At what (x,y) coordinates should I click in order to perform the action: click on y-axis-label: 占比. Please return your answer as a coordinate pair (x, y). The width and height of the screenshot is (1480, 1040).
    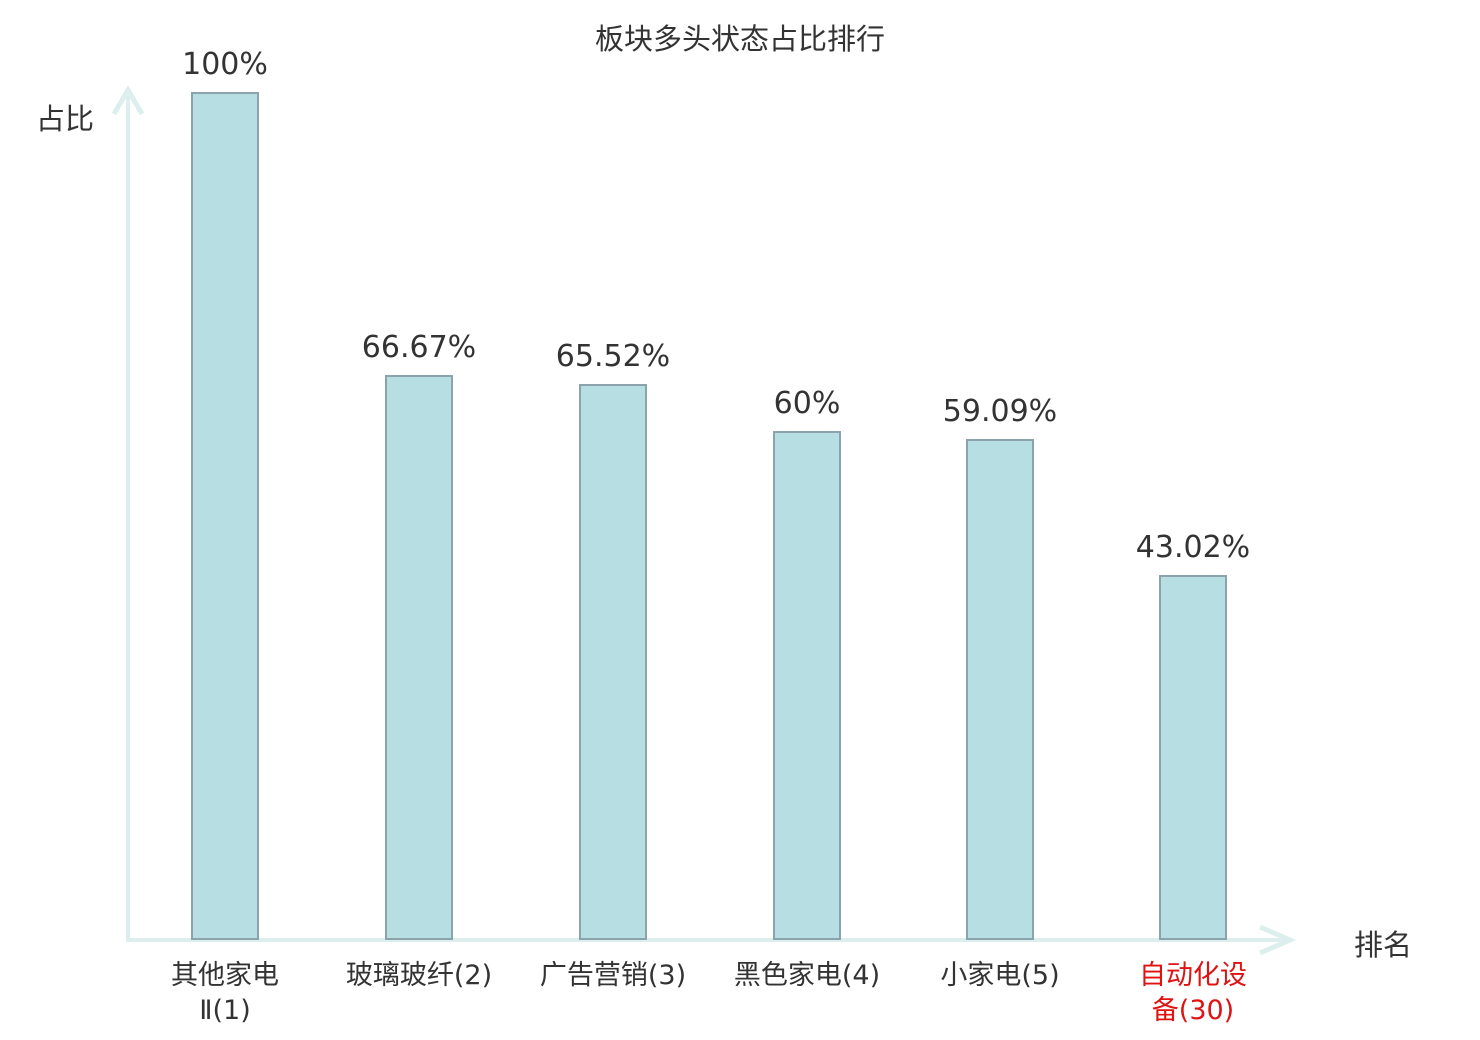
    Looking at the image, I should click on (65, 119).